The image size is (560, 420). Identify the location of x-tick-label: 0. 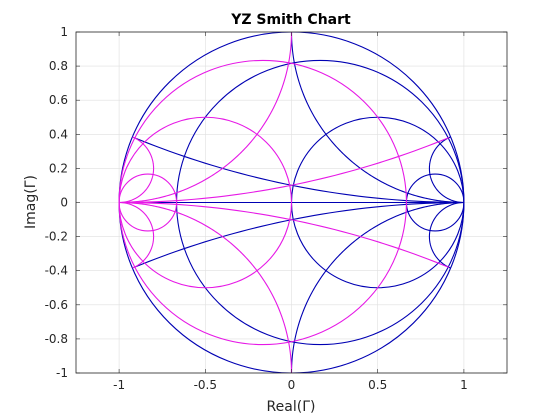
(292, 385).